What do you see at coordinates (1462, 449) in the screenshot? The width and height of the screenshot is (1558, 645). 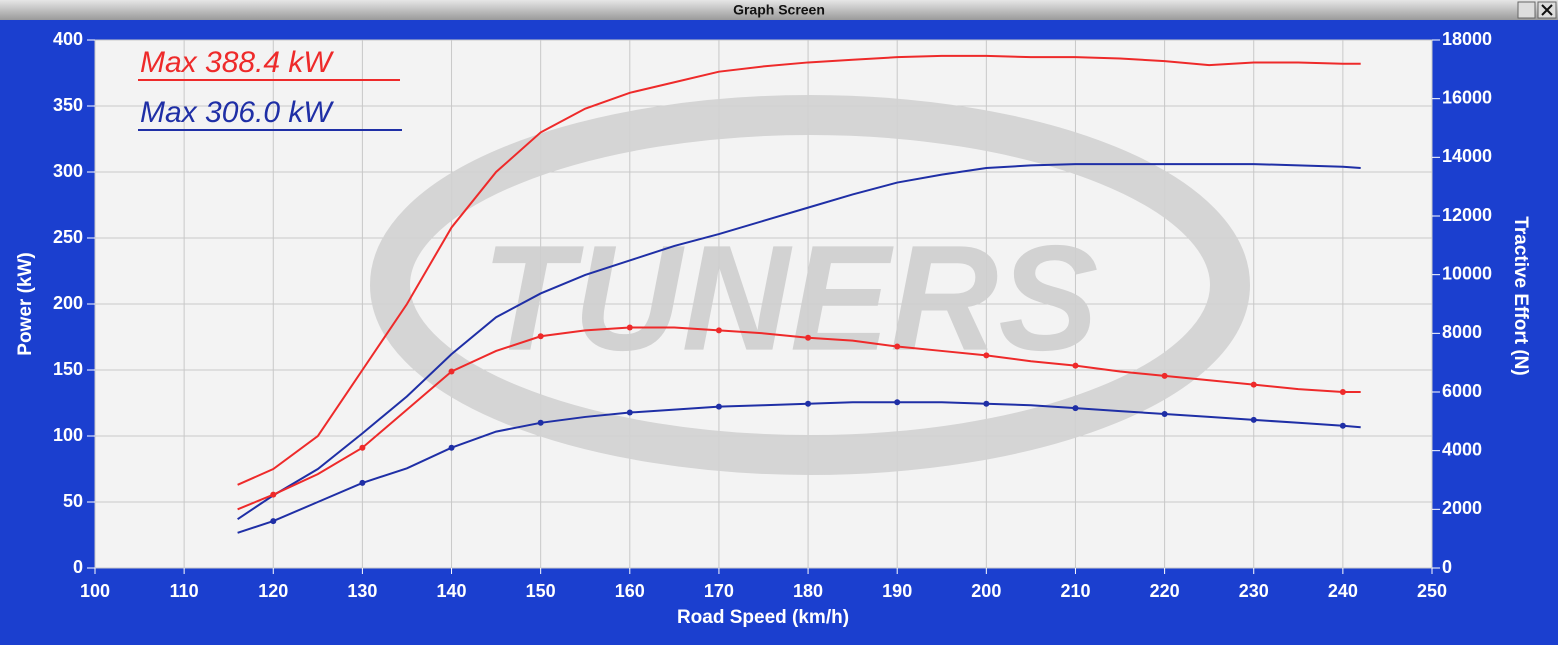 I see `y2-tick-label: 4000` at bounding box center [1462, 449].